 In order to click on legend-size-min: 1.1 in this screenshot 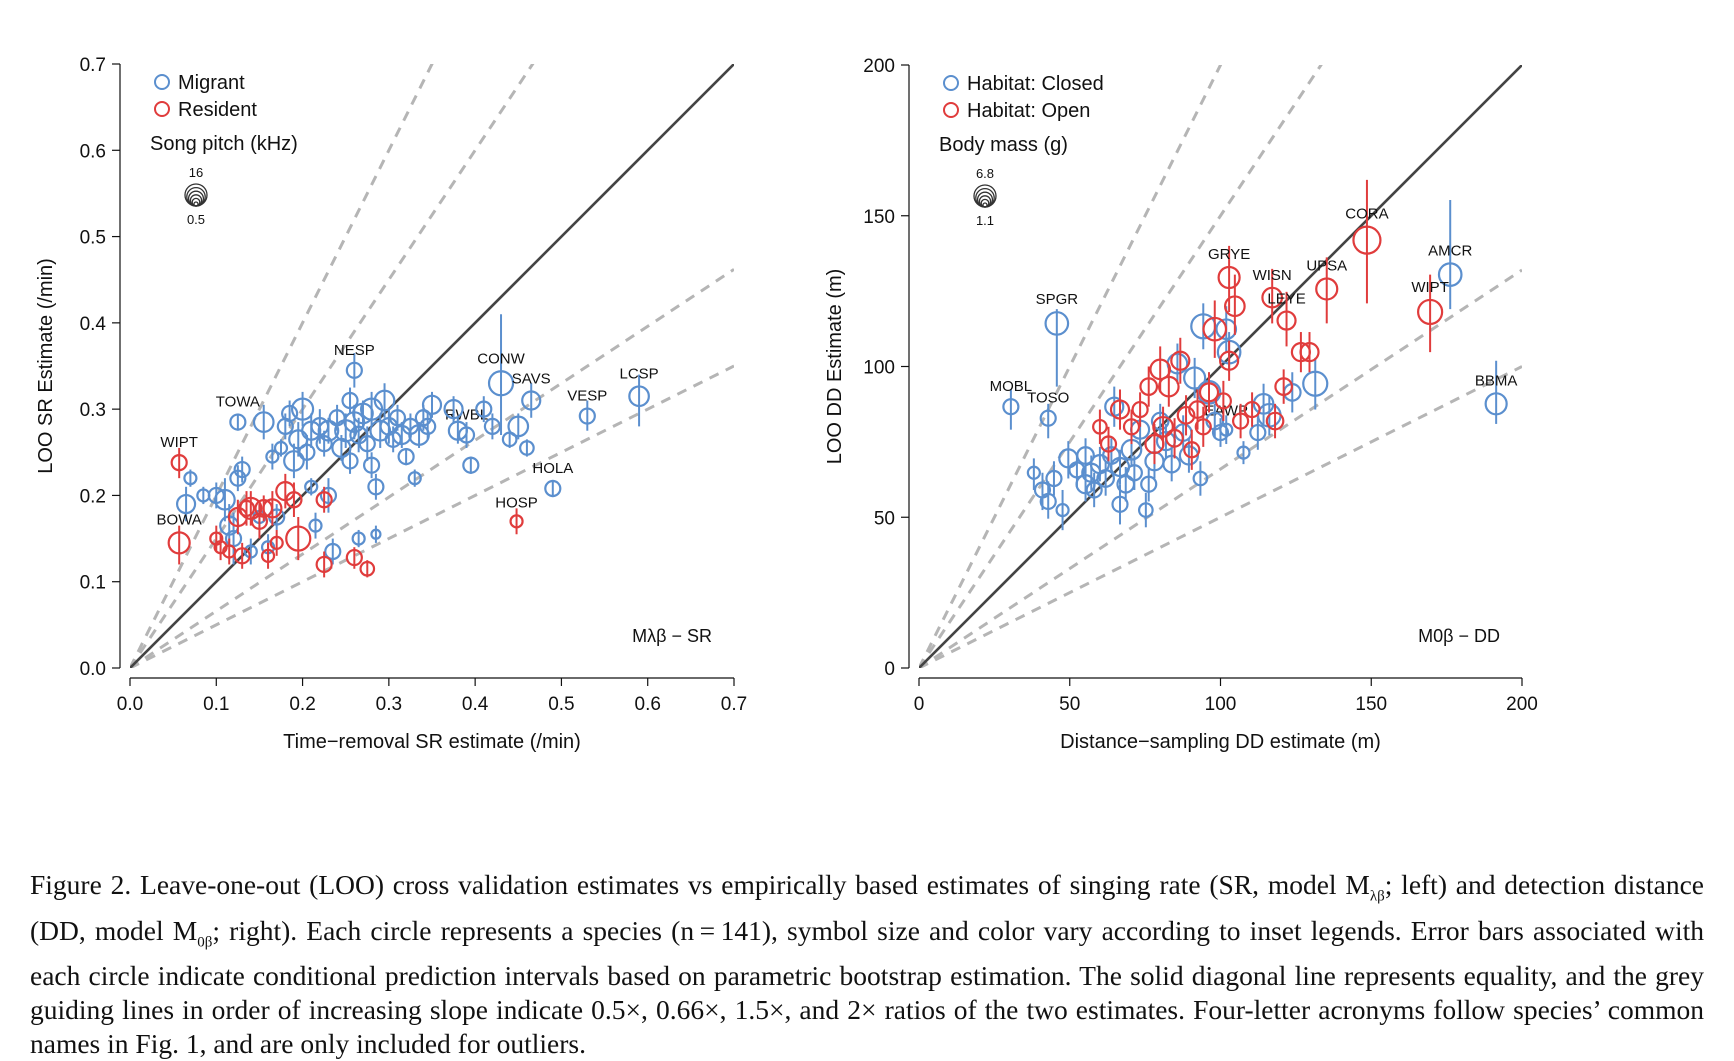, I will do `click(985, 220)`.